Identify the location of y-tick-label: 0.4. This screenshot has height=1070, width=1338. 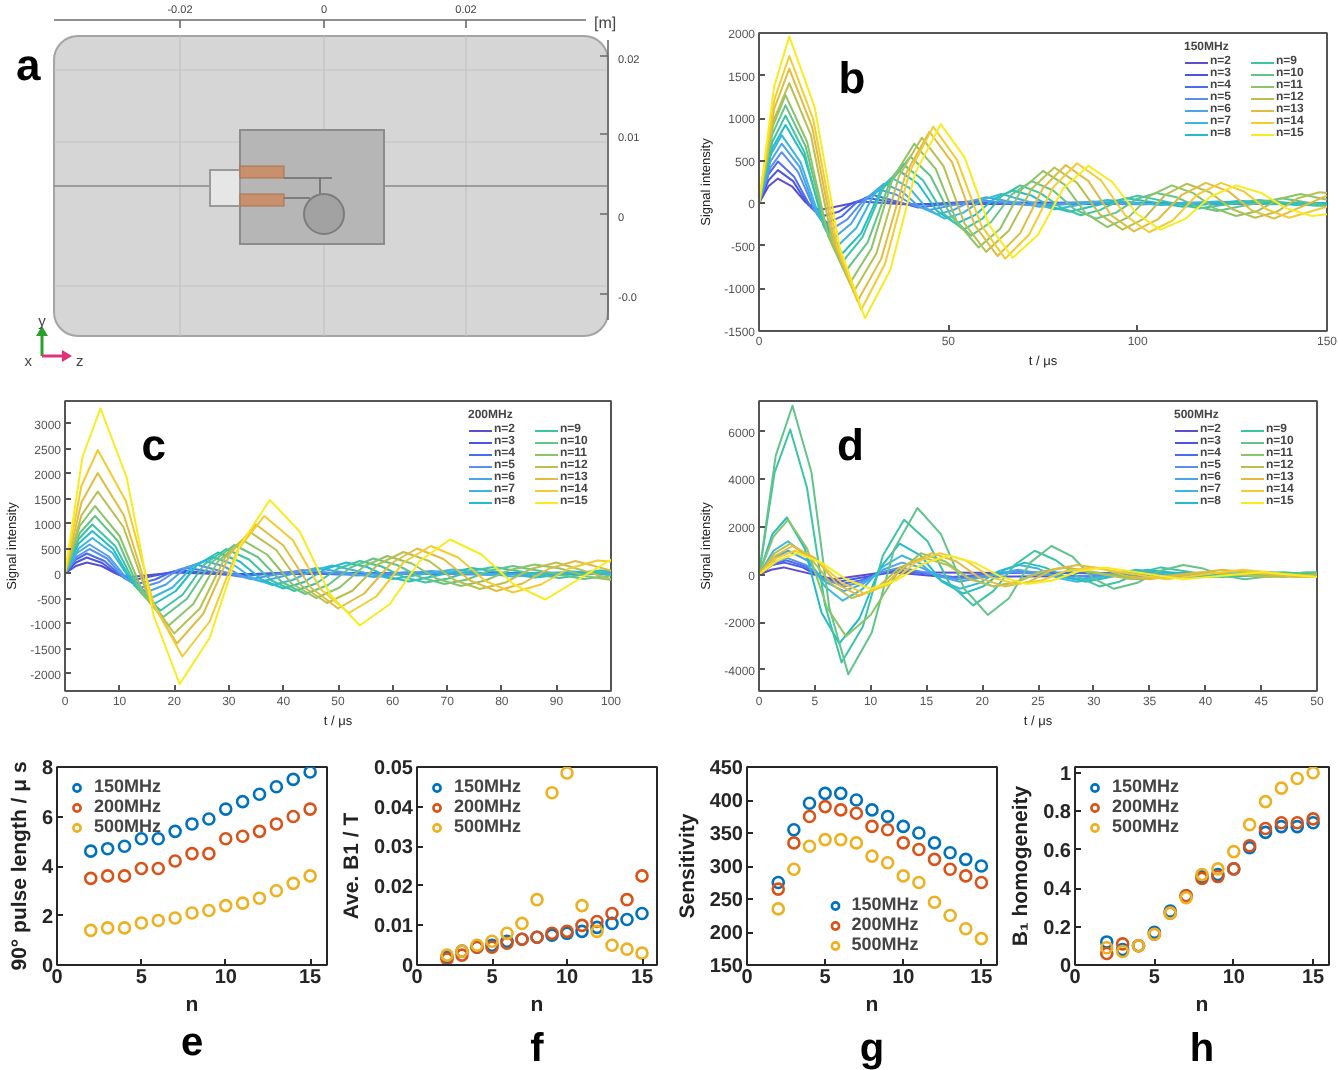
(1057, 890).